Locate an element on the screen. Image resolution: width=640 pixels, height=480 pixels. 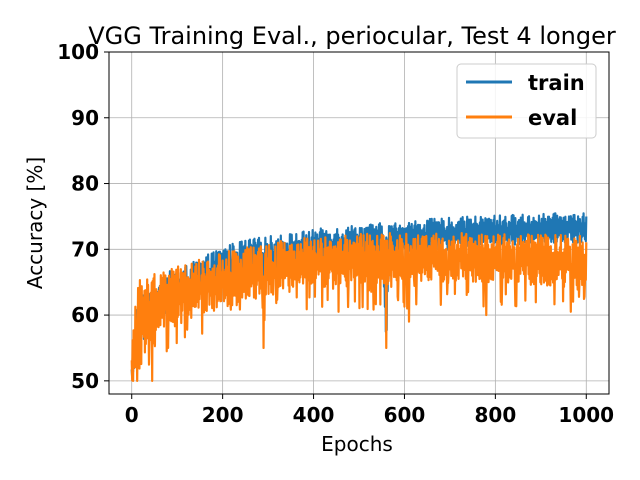
y-tick-label: 90 is located at coordinates (85, 118).